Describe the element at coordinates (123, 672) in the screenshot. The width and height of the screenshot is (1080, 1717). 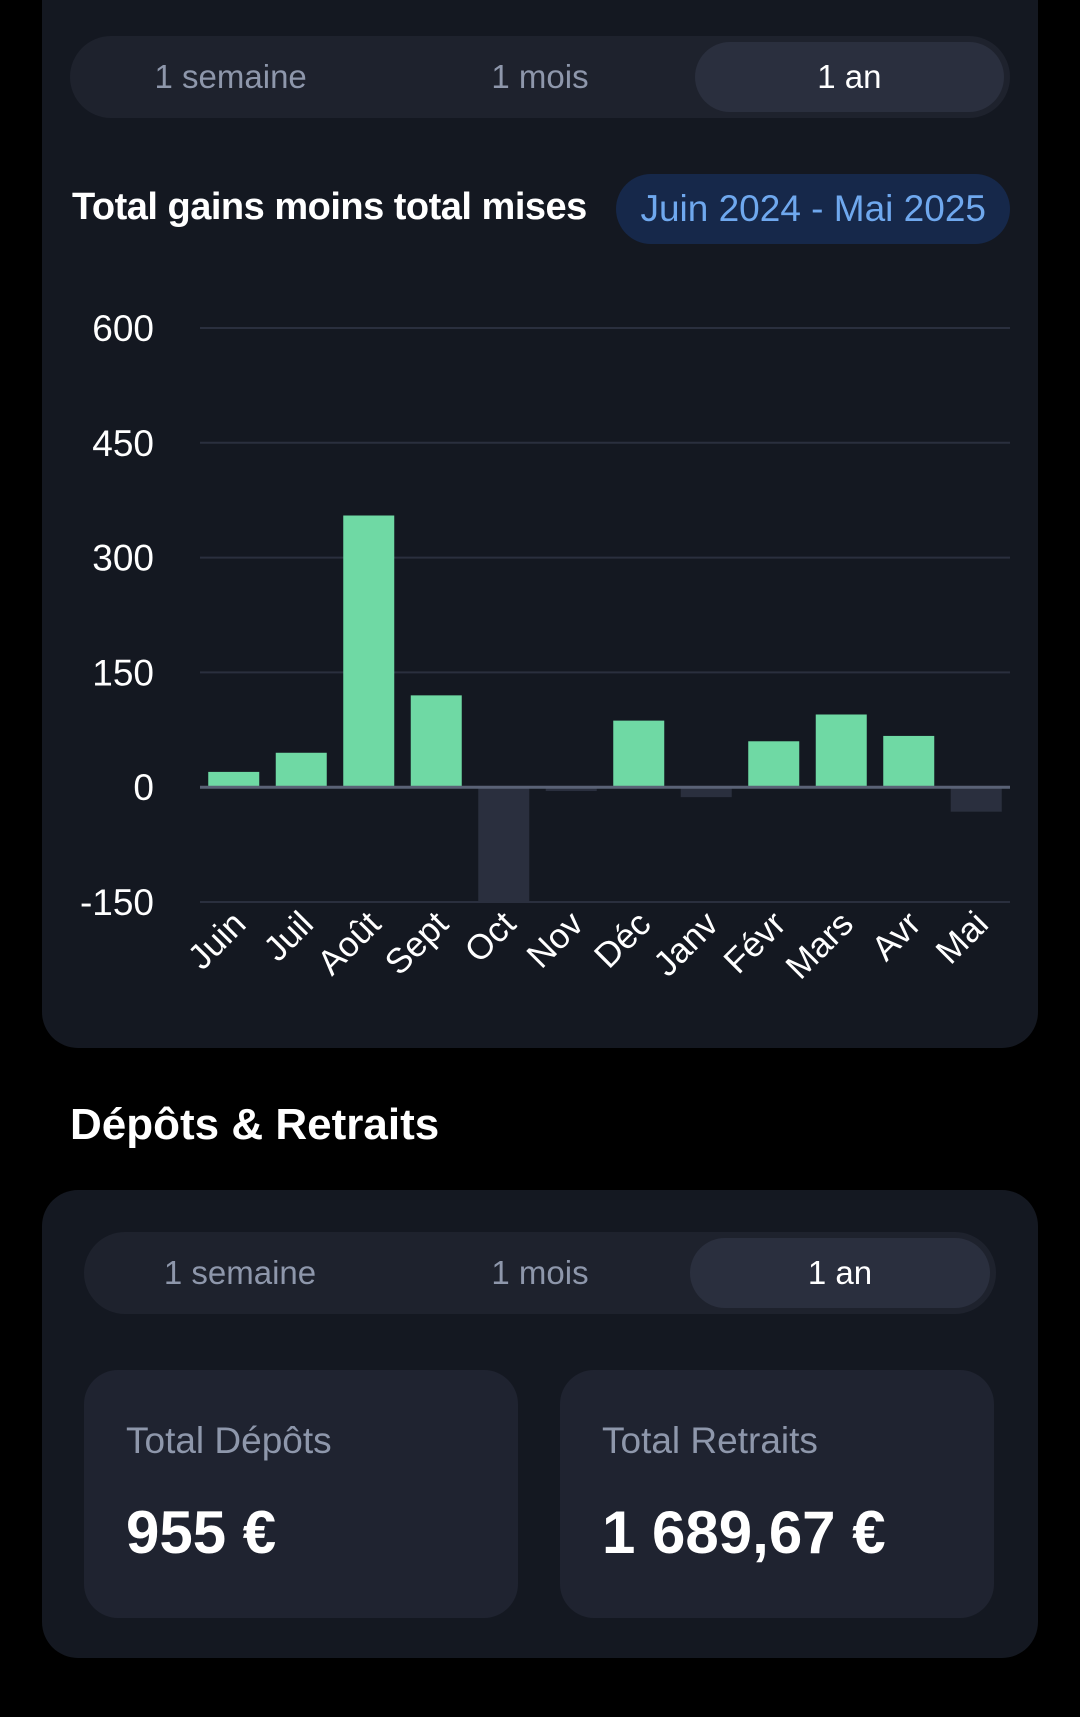
I see `y-tick-label: 150` at that location.